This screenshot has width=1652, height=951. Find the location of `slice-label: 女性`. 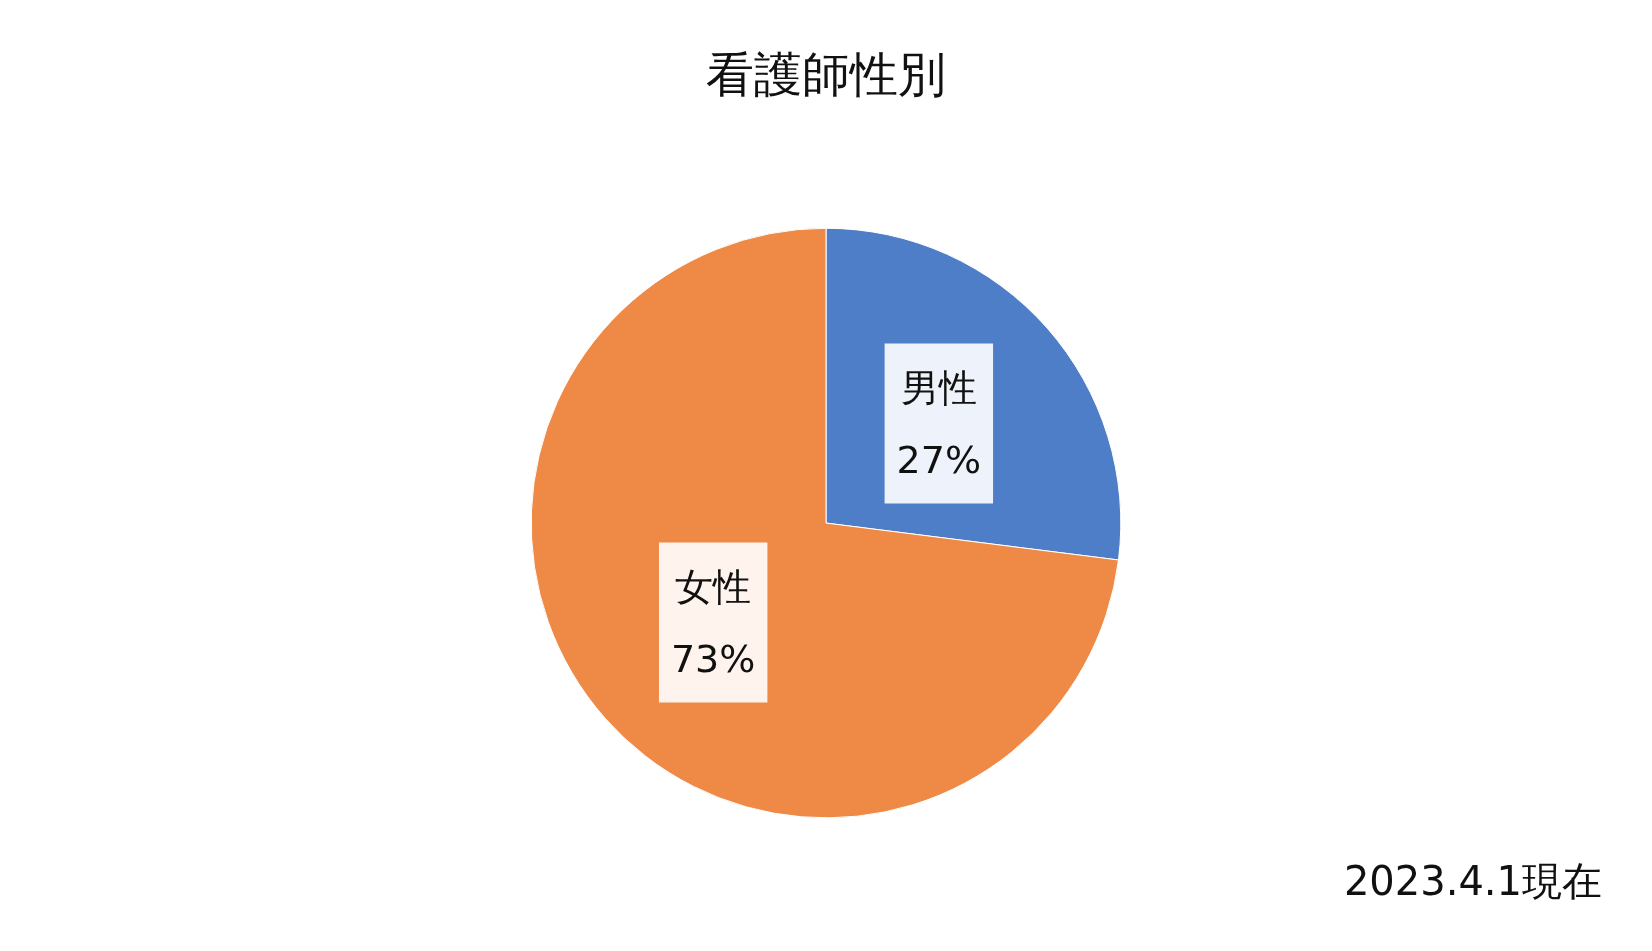

slice-label: 女性 is located at coordinates (713, 586).